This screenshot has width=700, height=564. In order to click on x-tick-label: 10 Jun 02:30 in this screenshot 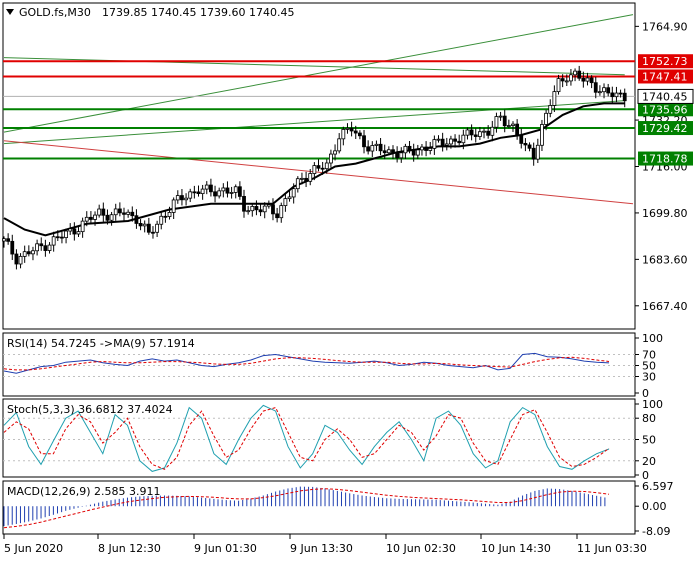, I will do `click(421, 548)`.